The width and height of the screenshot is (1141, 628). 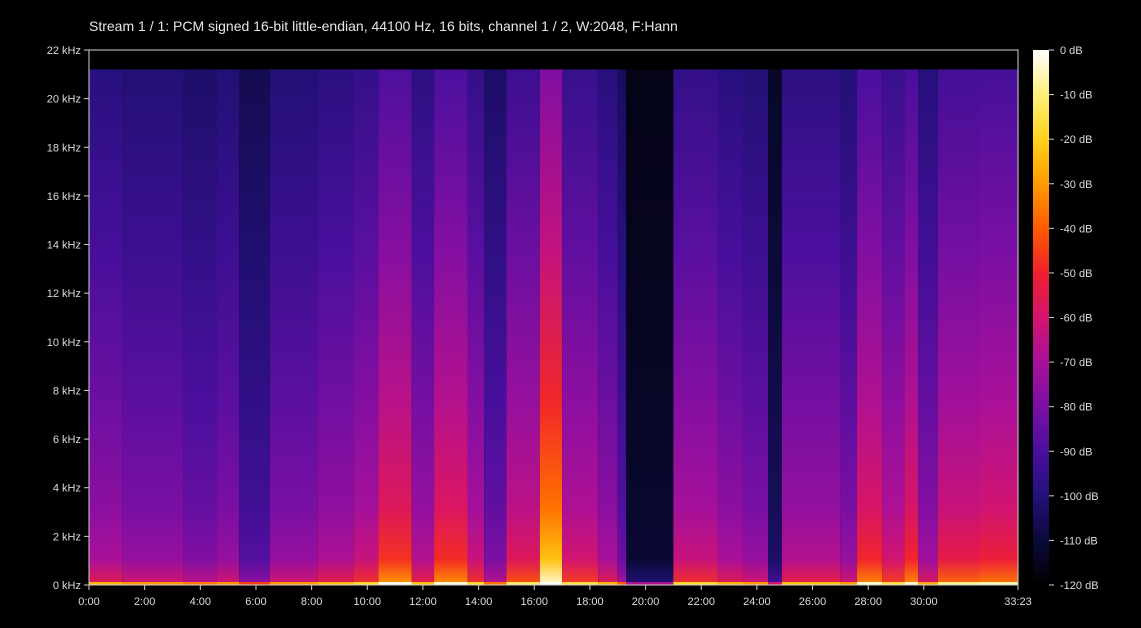 I want to click on y-tick-label: 14 kHz, so click(x=64, y=246).